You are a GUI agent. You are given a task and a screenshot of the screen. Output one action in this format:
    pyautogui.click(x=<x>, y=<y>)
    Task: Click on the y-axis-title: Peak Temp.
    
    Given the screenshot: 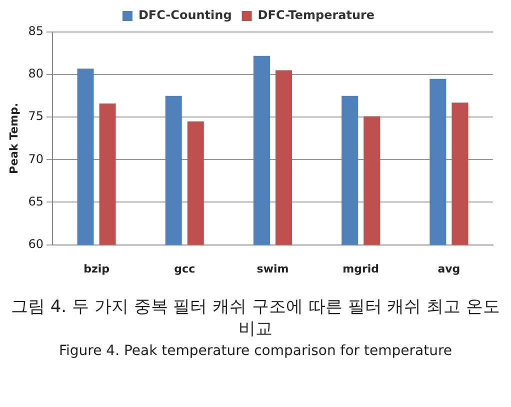 What is the action you would take?
    pyautogui.click(x=13, y=138)
    